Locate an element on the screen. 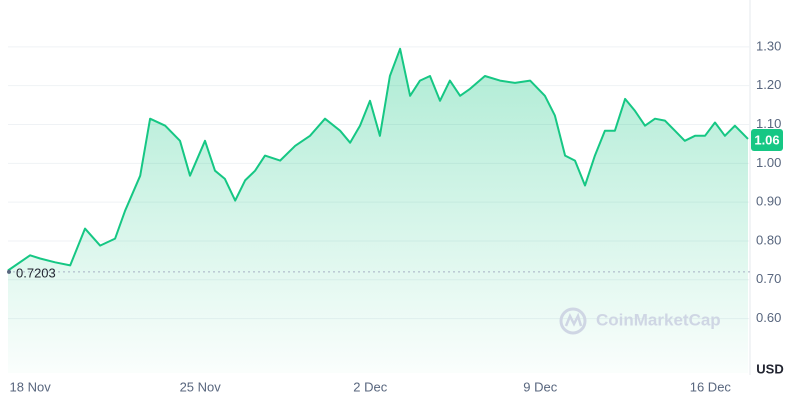  y-tick-label: 0.80 is located at coordinates (768, 239).